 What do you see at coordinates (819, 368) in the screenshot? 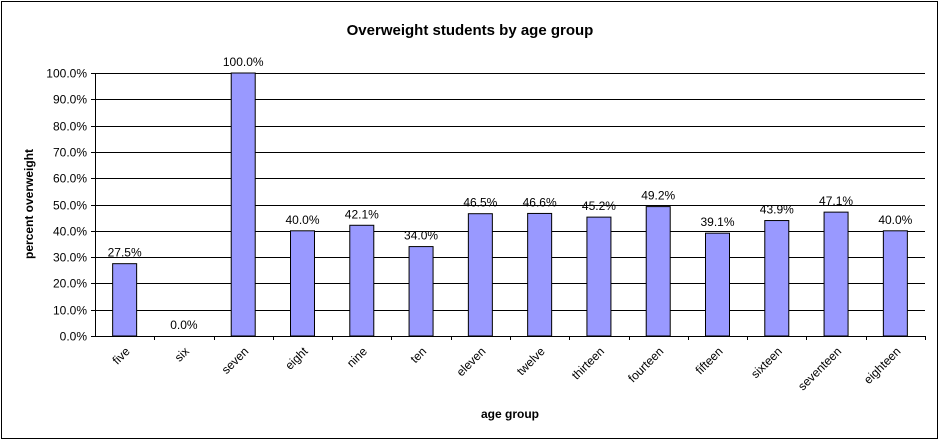
I see `x-tick-label-seventeen: seventeen` at bounding box center [819, 368].